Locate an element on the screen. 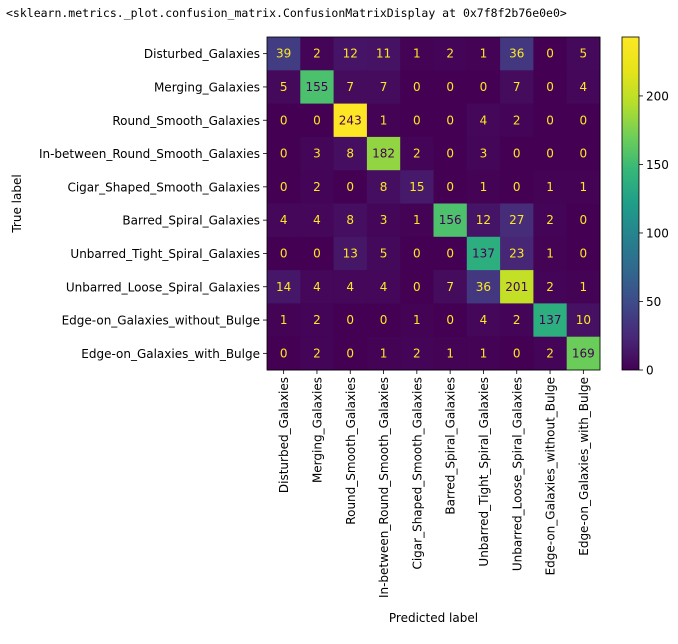 Image resolution: width=678 pixels, height=644 pixels. x-axis-label: Predicted label is located at coordinates (433, 618).